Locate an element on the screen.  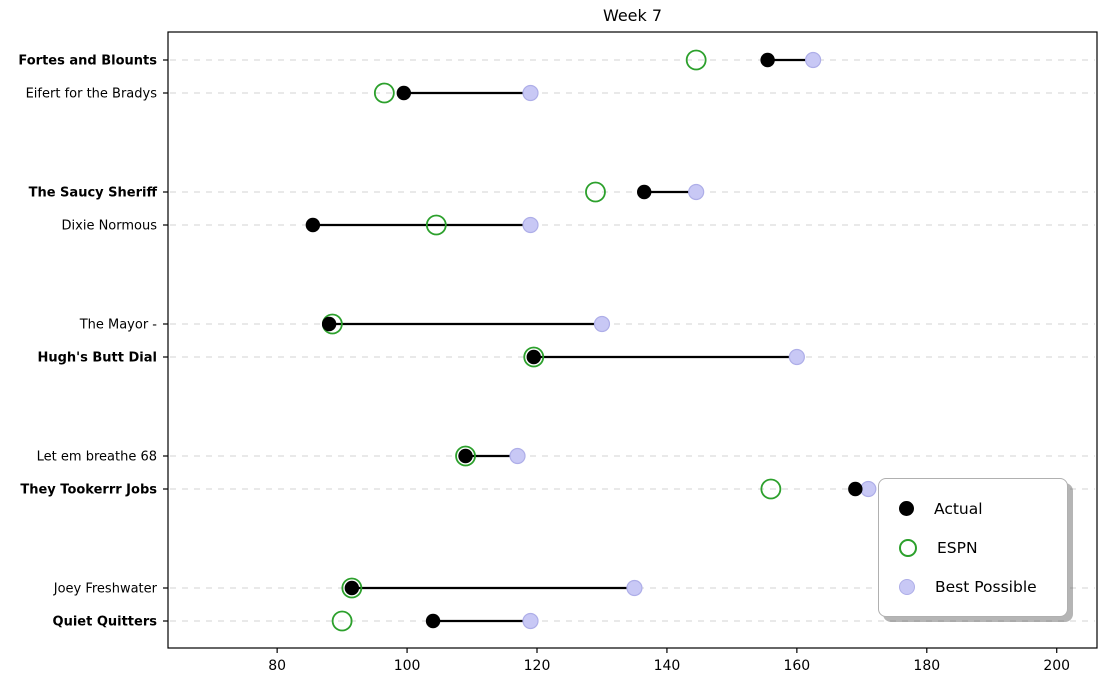
x-tick-label: 160 is located at coordinates (796, 666).